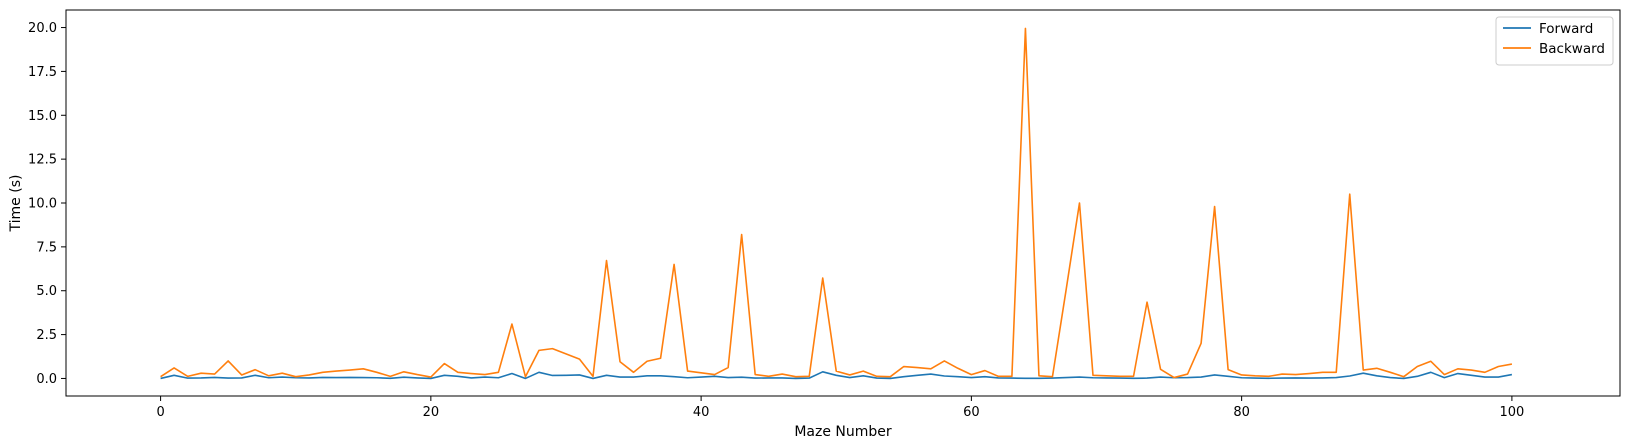  What do you see at coordinates (1241, 412) in the screenshot?
I see `x-tick-label: 80` at bounding box center [1241, 412].